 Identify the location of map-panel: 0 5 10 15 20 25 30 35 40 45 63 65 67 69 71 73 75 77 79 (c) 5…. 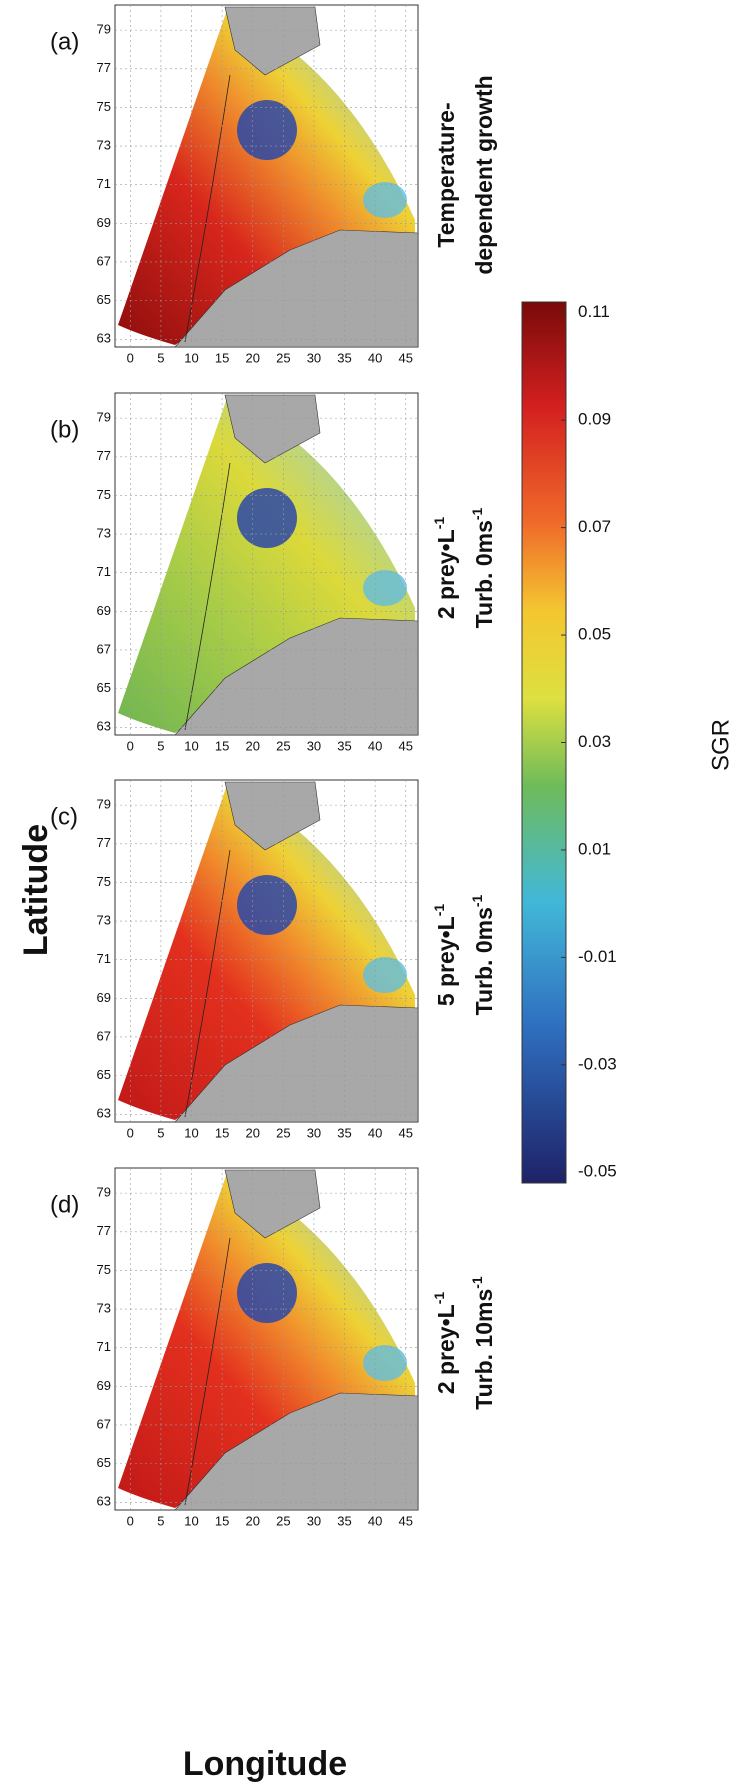
(273, 959).